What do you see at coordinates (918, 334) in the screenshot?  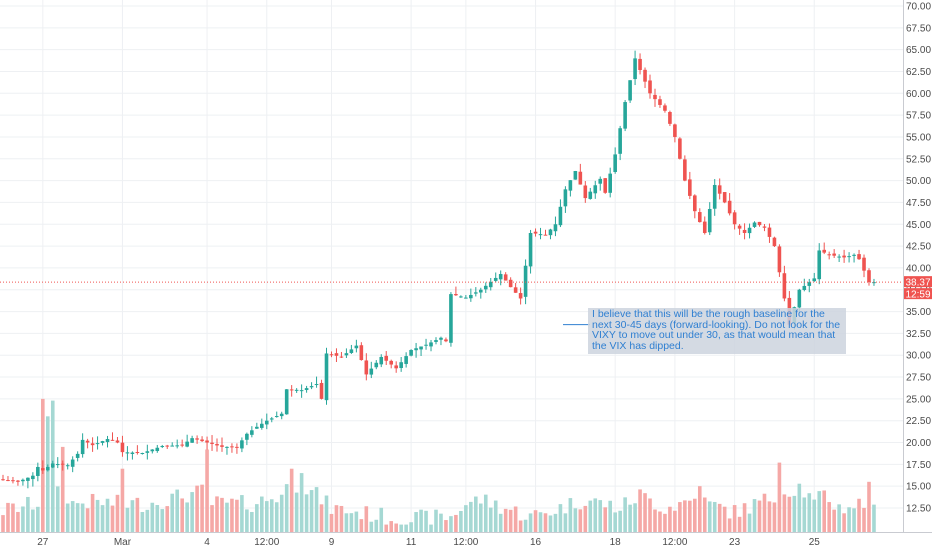 I see `y-tick-label: 32.50` at bounding box center [918, 334].